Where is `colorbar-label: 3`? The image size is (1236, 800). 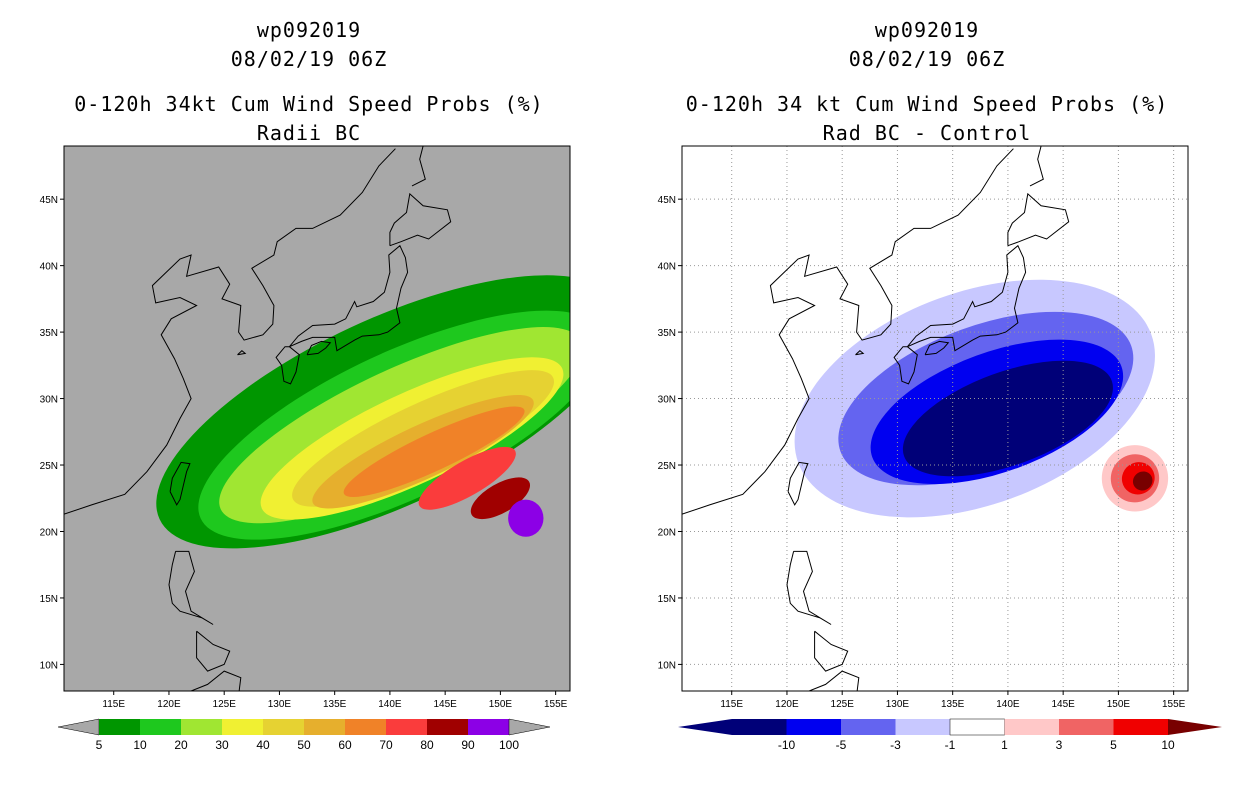
colorbar-label: 3 is located at coordinates (1059, 745).